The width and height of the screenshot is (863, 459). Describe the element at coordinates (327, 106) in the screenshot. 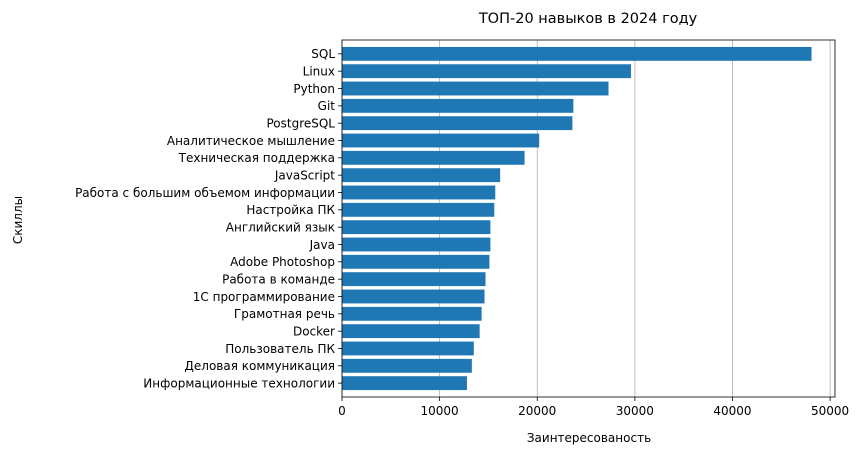

I see `y-tick-label: Git` at that location.